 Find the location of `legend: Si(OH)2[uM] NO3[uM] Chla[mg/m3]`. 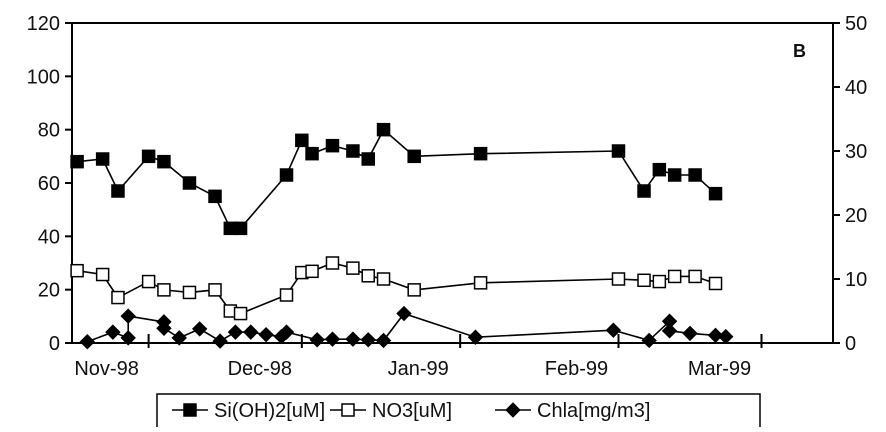

legend: Si(OH)2[uM] NO3[uM] Chla[mg/m3] is located at coordinates (458, 412).